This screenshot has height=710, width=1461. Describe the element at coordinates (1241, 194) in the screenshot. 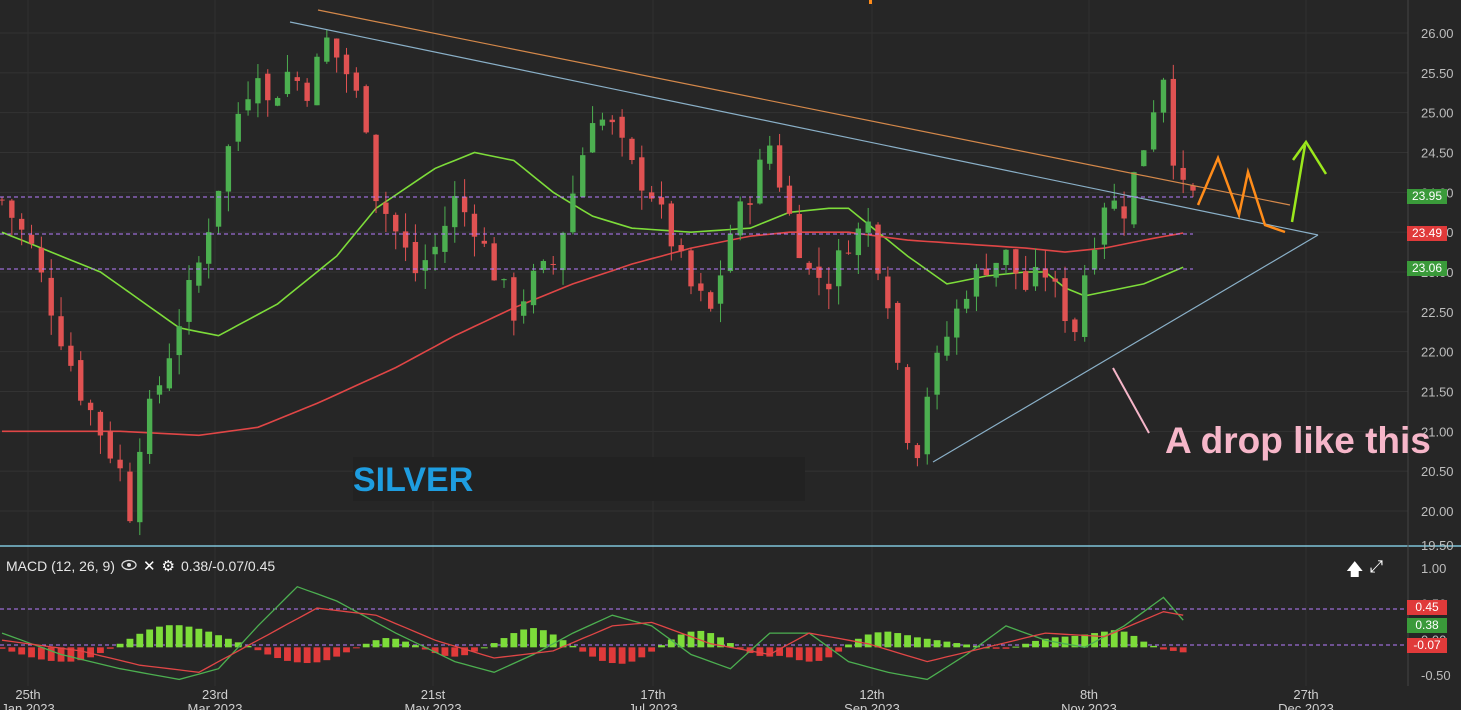

I see `projection-orange-zigzag` at that location.